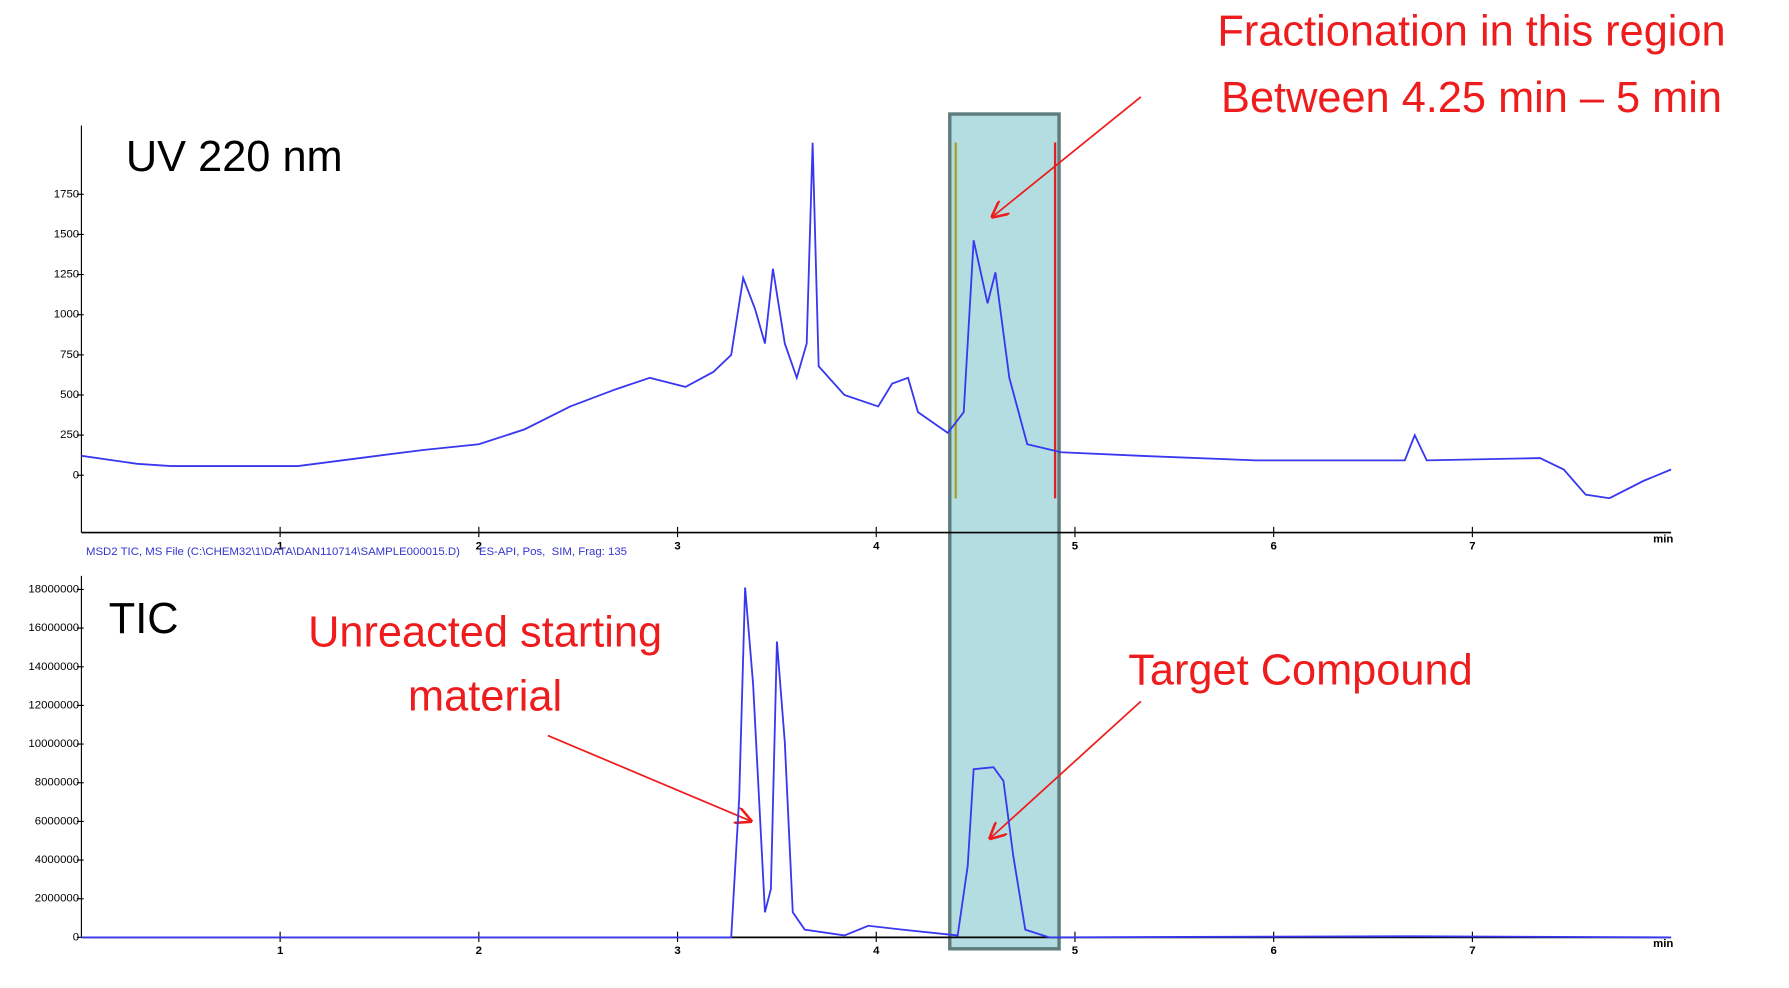  Describe the element at coordinates (53, 589) in the screenshot. I see `y-tick-label: 18000000` at that location.